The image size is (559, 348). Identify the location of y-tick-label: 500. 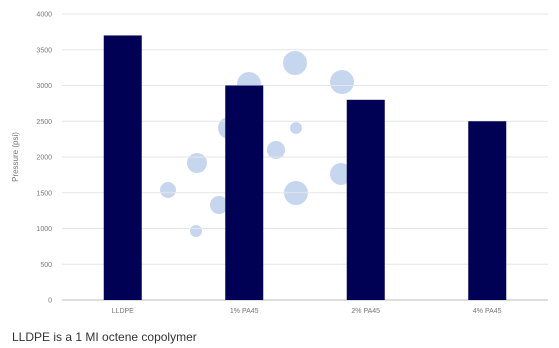
(46, 265).